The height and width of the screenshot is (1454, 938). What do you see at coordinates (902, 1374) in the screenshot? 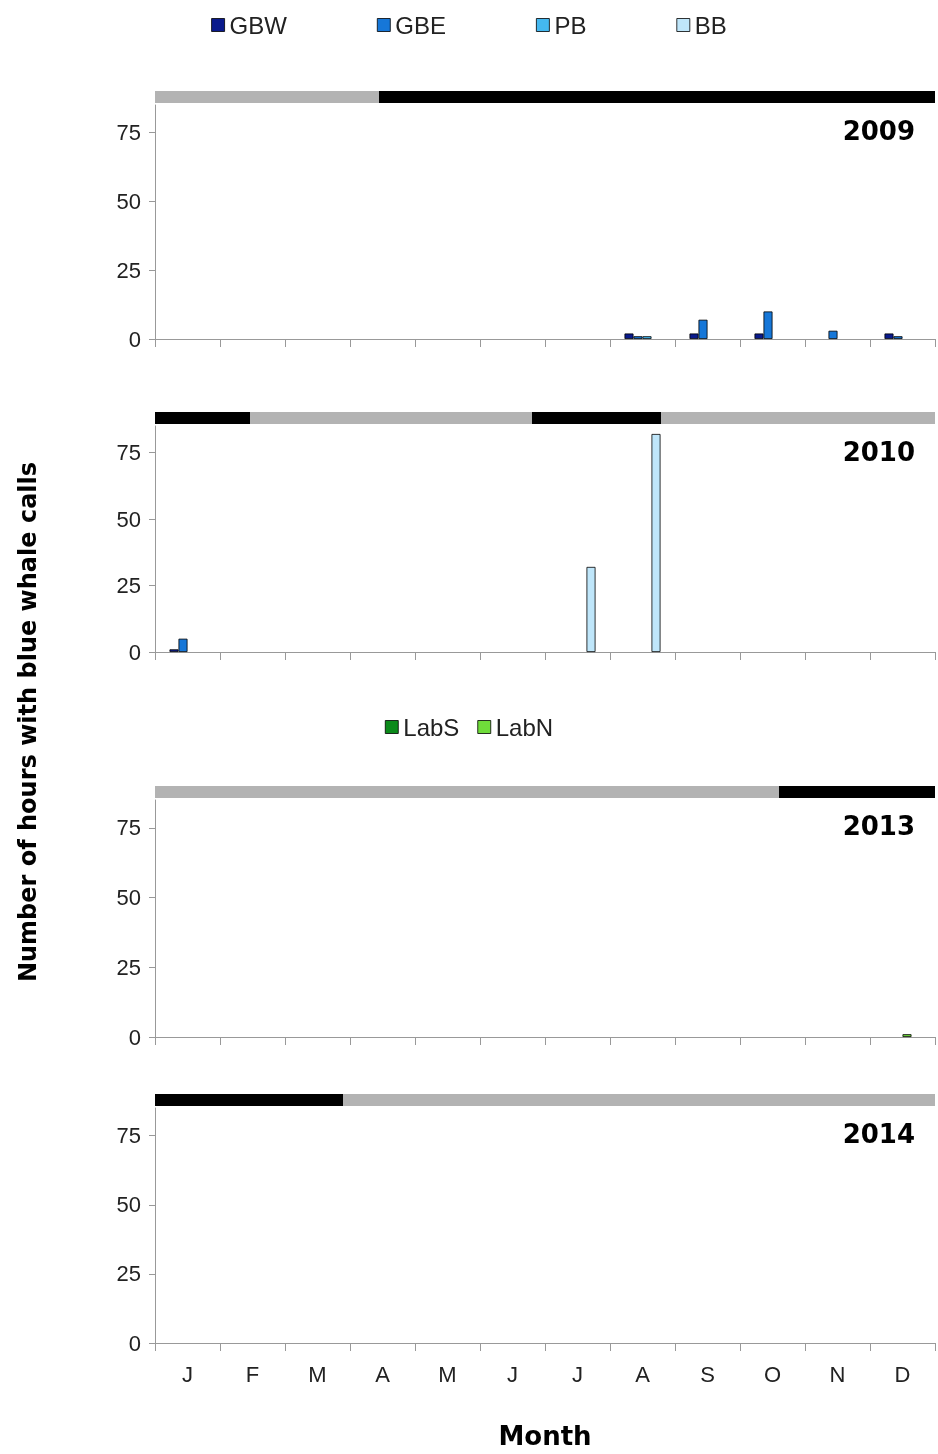
I see `x-tick-label: D` at bounding box center [902, 1374].